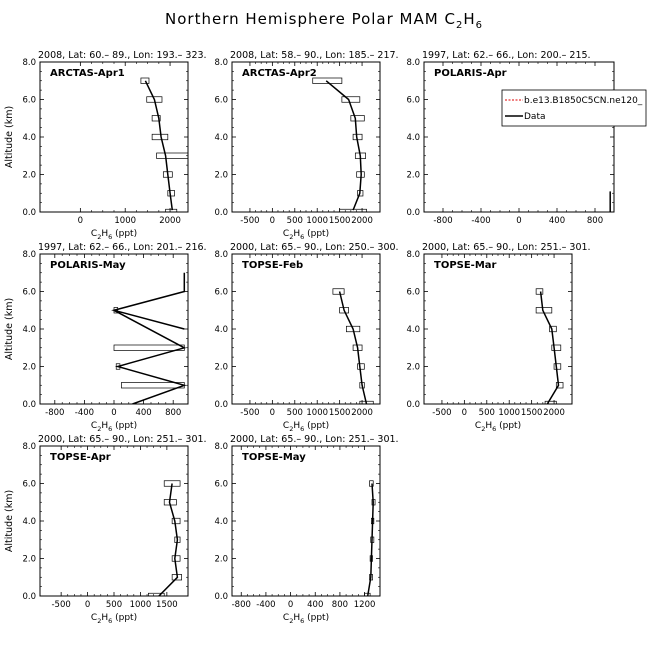 The width and height of the screenshot is (648, 653). Describe the element at coordinates (340, 605) in the screenshot. I see `x-tick-label: 800` at that location.